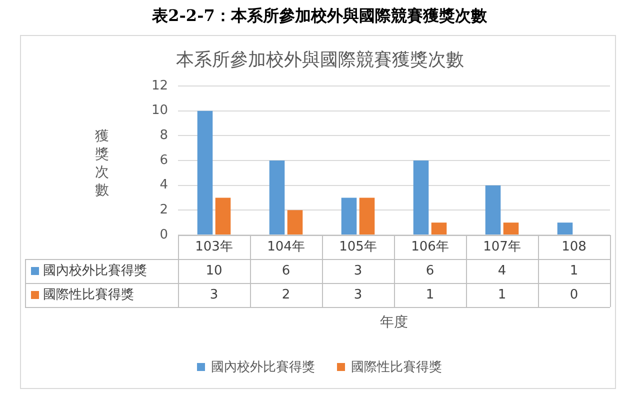  I want to click on x-tick-label: 105年, so click(358, 246).